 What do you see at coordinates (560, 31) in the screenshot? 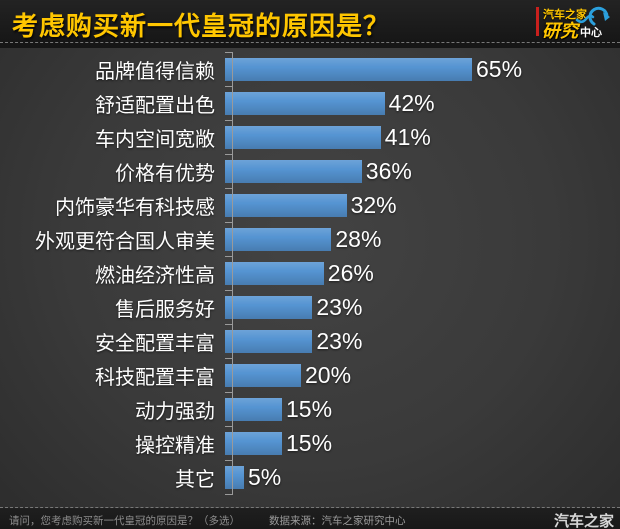
I see `logo-research-text: 研究` at bounding box center [560, 31].